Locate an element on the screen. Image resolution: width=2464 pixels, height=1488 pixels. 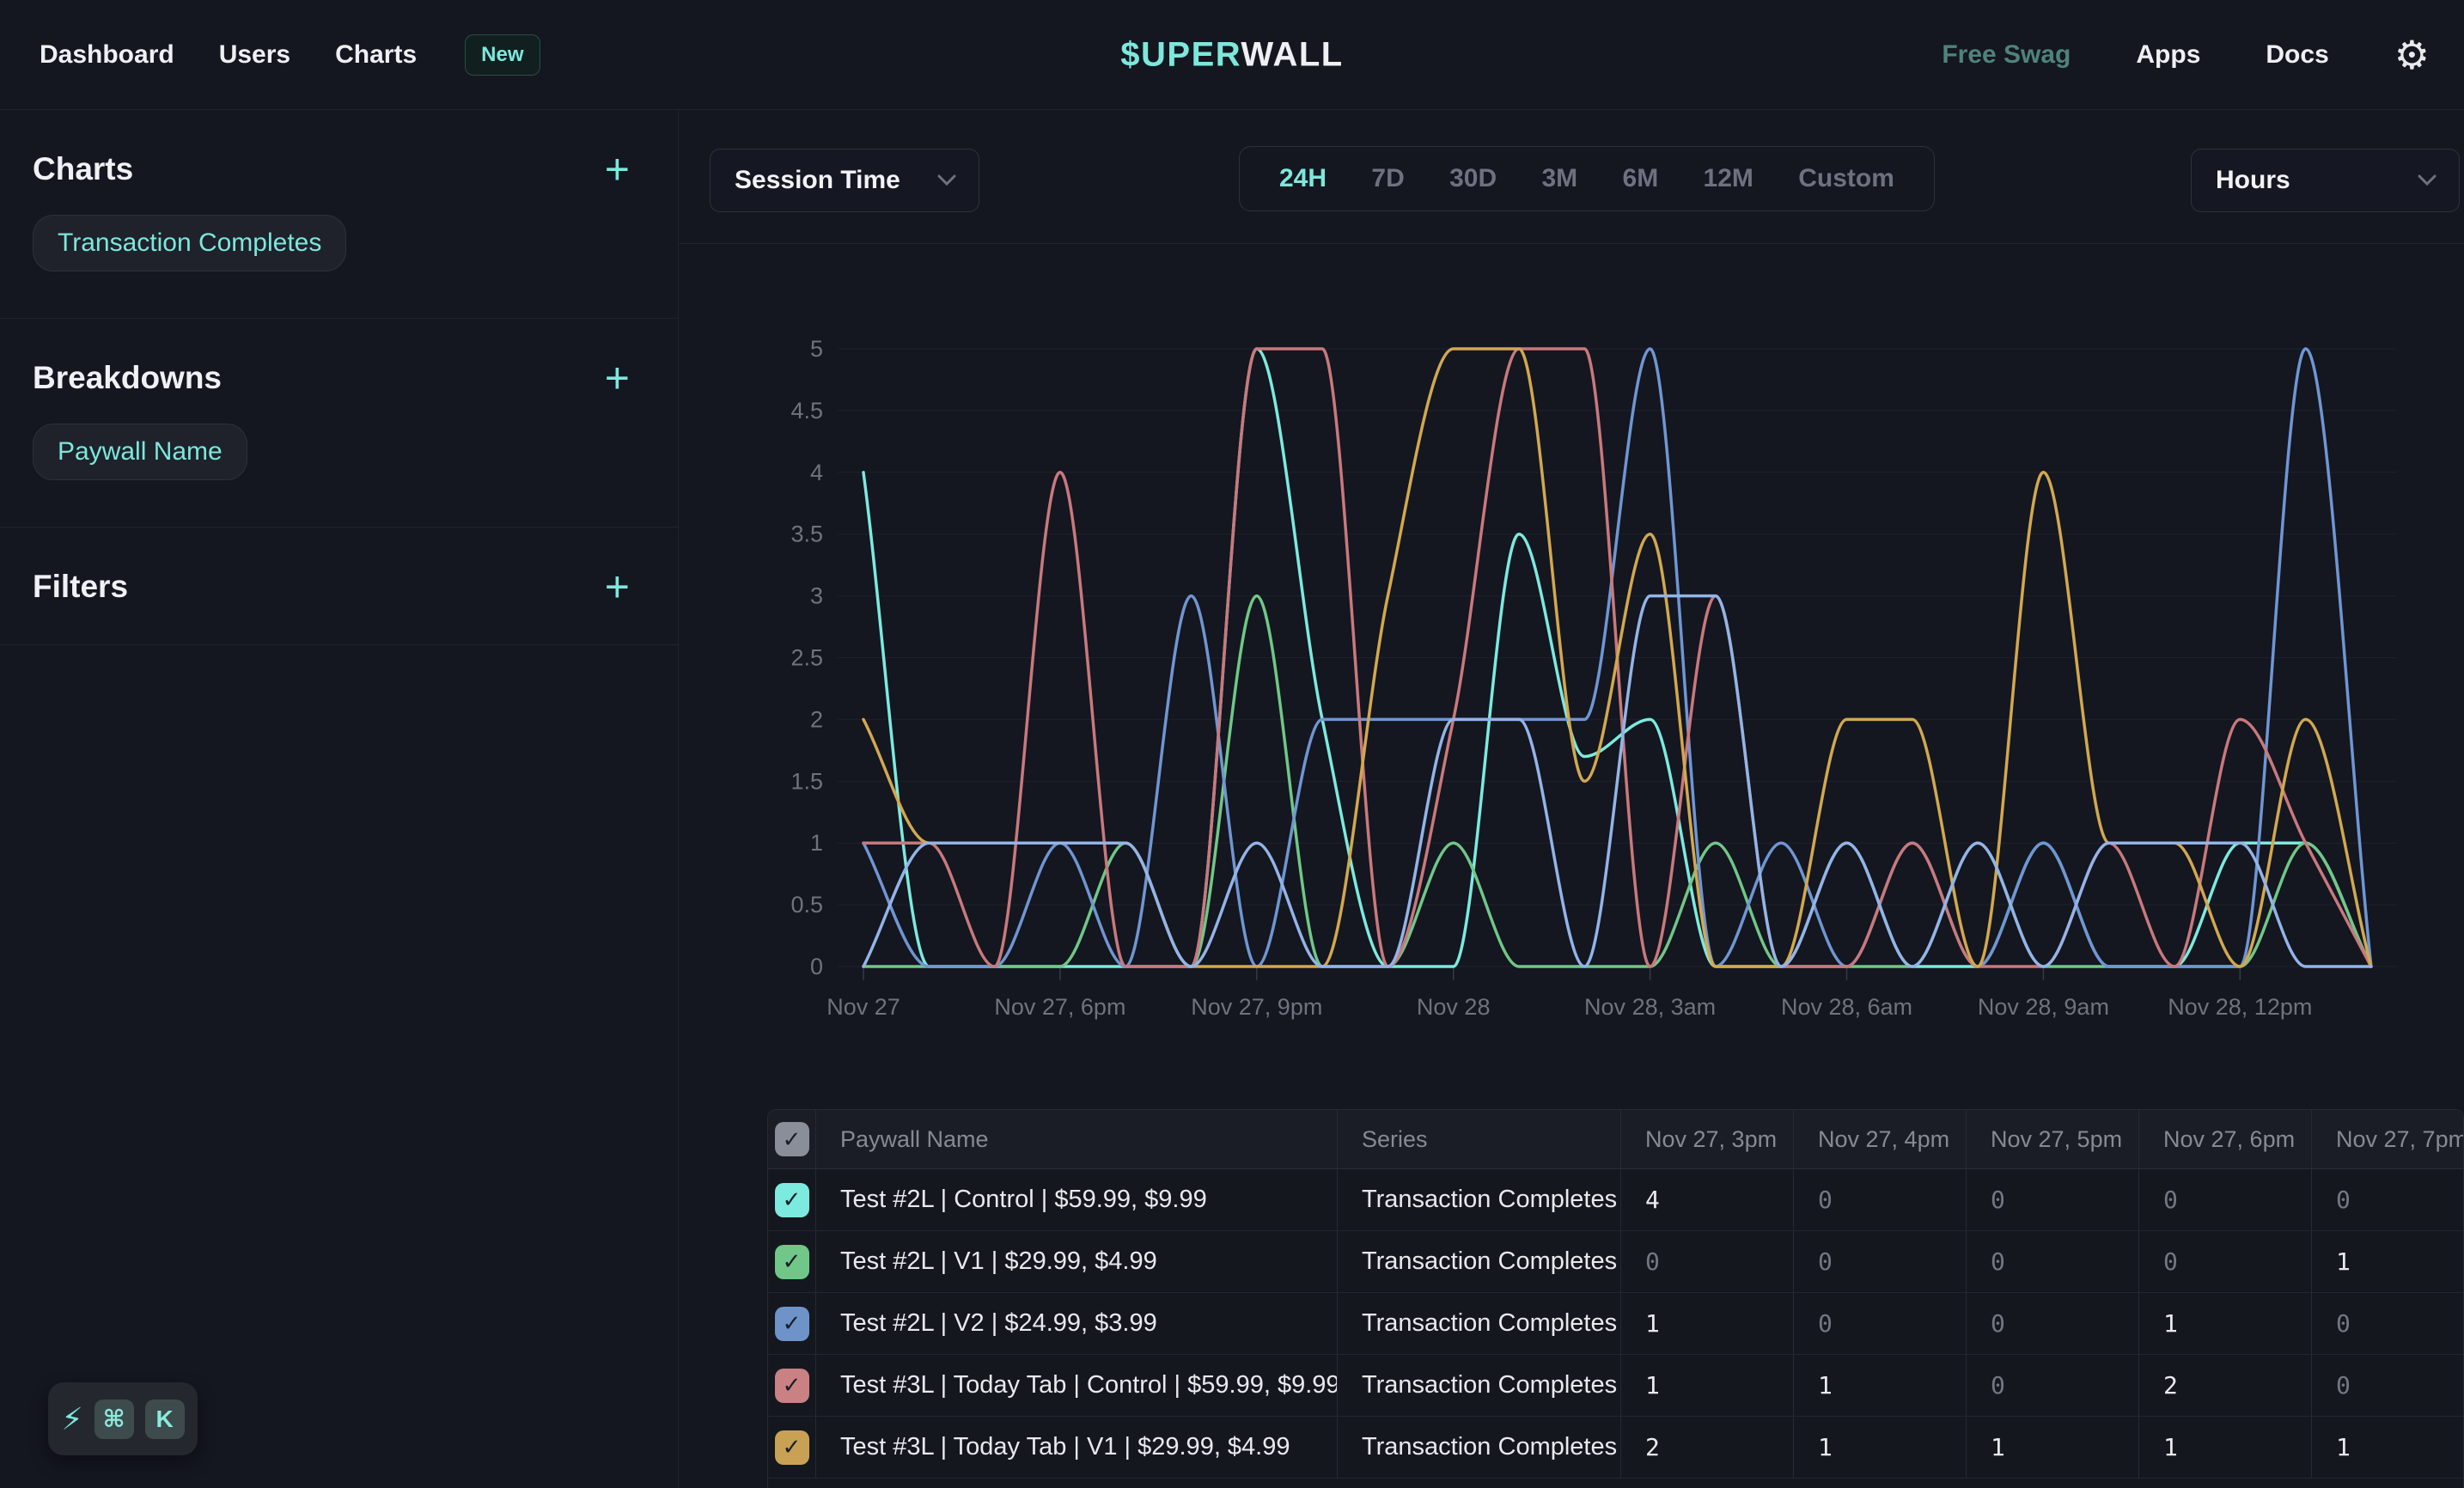
command-palette-shortcut: ⚡ ⌘ K is located at coordinates (123, 1418).